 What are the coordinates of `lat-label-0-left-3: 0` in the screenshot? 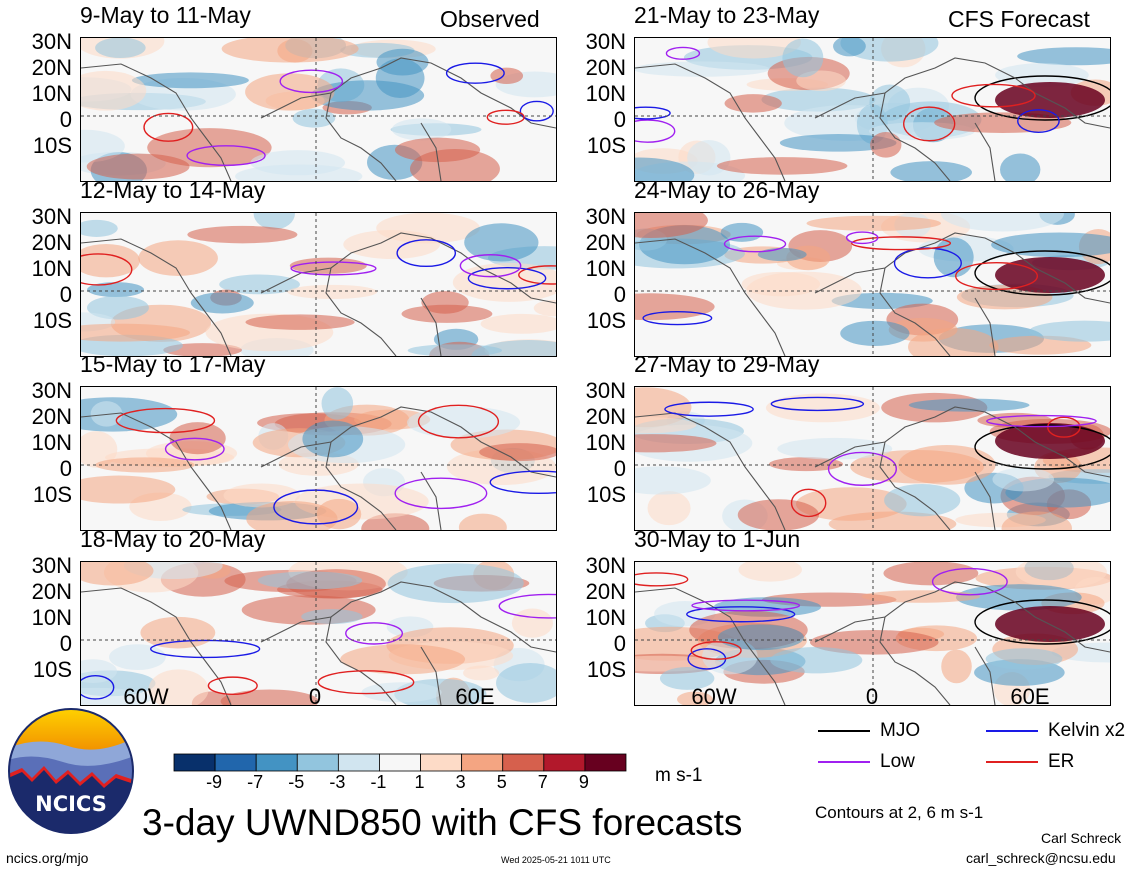 It's located at (65, 468).